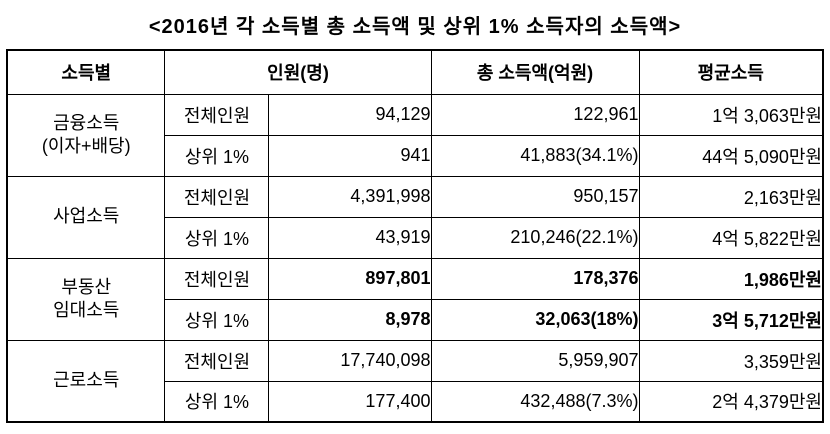 Image resolution: width=830 pixels, height=434 pixels. Describe the element at coordinates (535, 319) in the screenshot. I see `total-cell: 32,063(18%)` at that location.